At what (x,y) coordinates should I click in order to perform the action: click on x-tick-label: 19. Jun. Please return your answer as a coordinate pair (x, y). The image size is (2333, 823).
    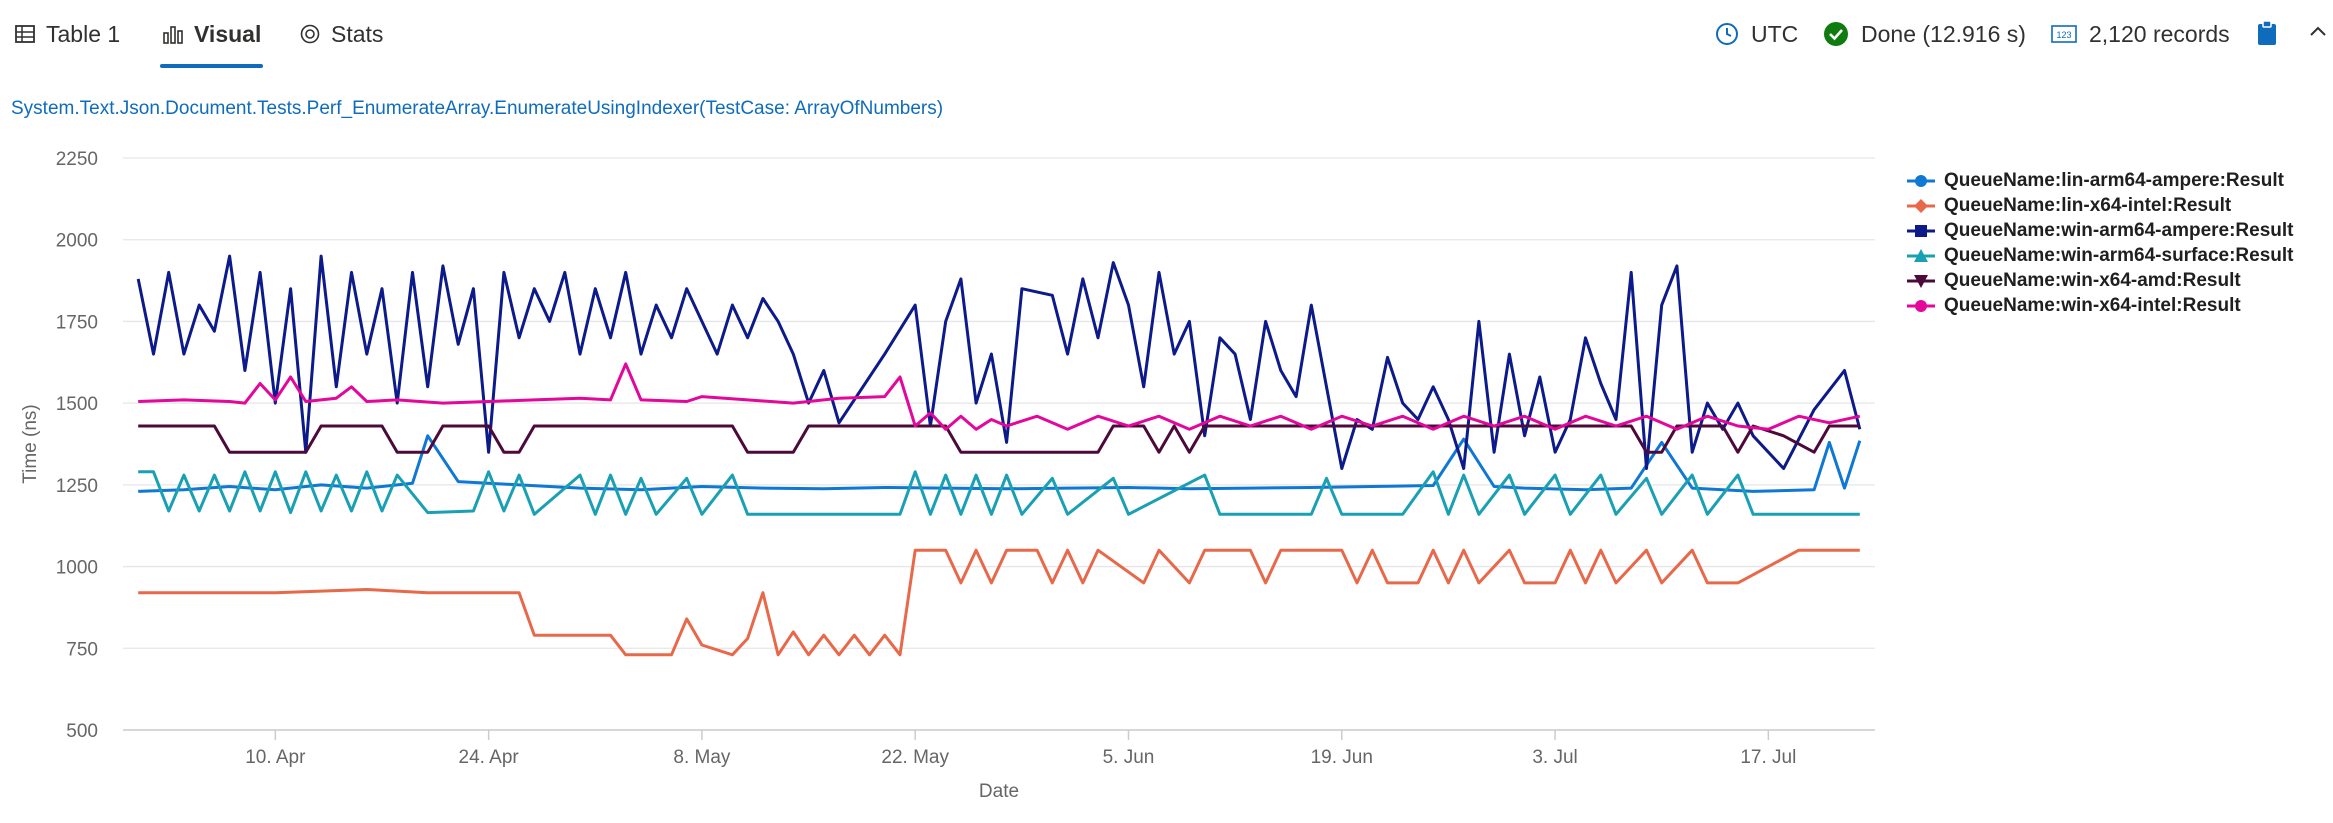
    Looking at the image, I should click on (1342, 757).